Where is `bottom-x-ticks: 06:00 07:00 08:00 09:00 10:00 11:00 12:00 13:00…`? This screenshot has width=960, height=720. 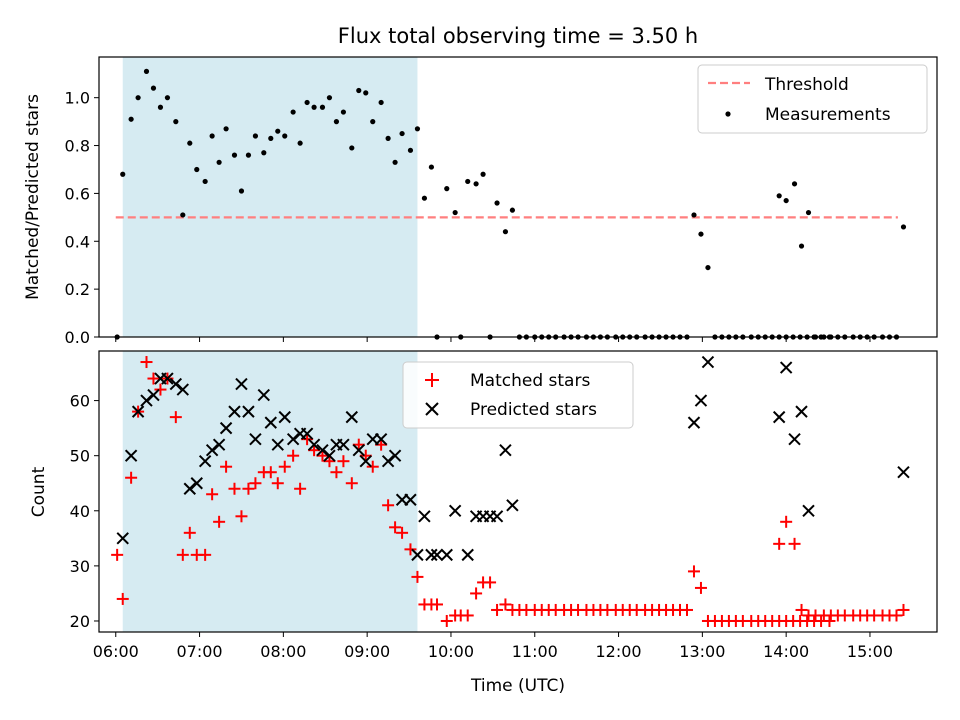
bottom-x-ticks: 06:00 07:00 08:00 09:00 10:00 11:00 12:00 13:00… is located at coordinates (493, 646).